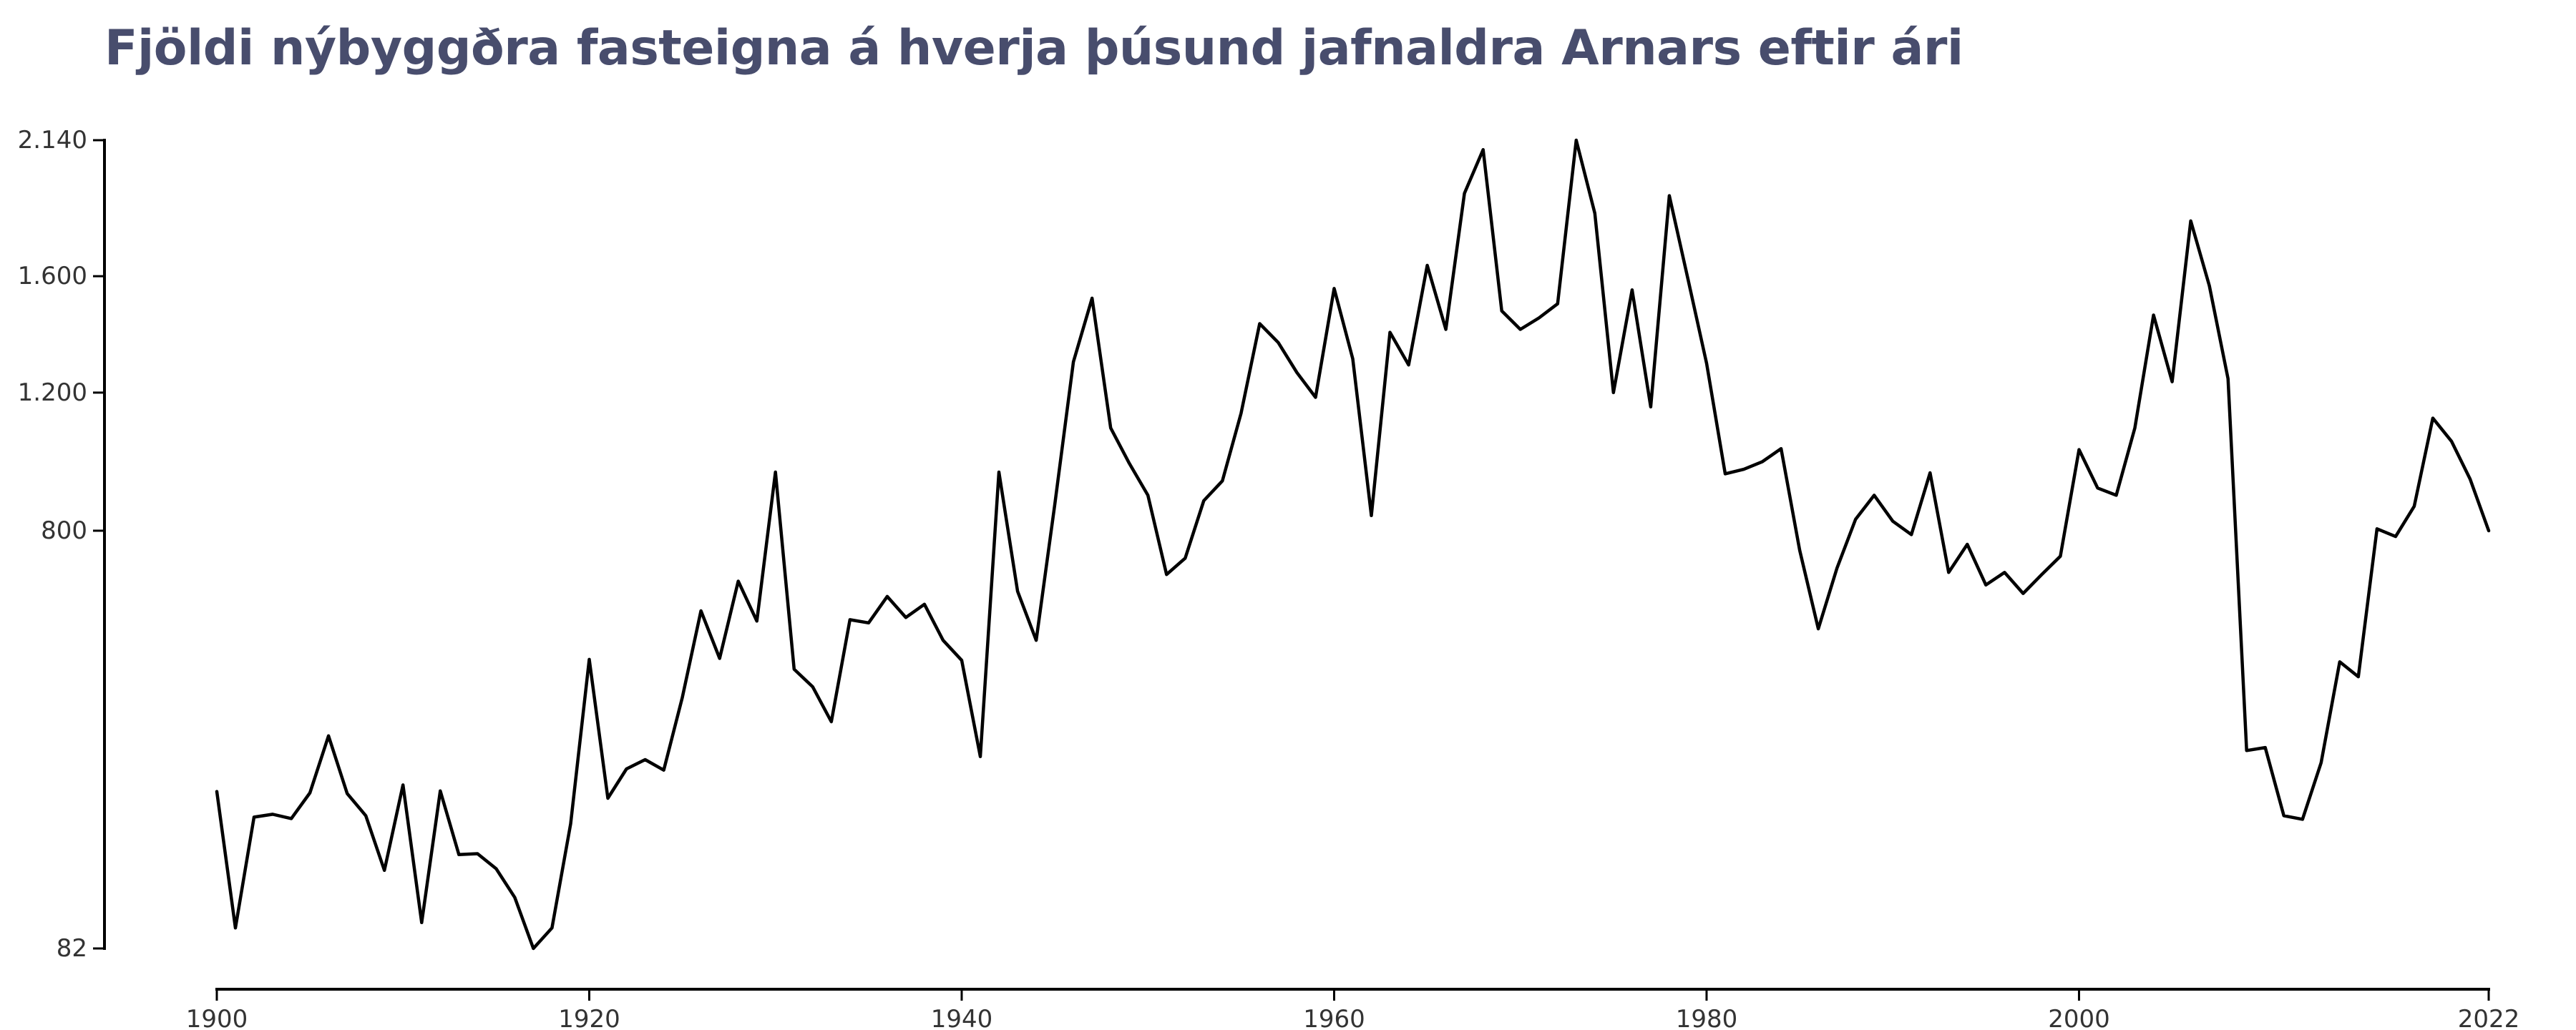 This screenshot has width=2576, height=1030. I want to click on y-tick-label: 1.600, so click(52, 276).